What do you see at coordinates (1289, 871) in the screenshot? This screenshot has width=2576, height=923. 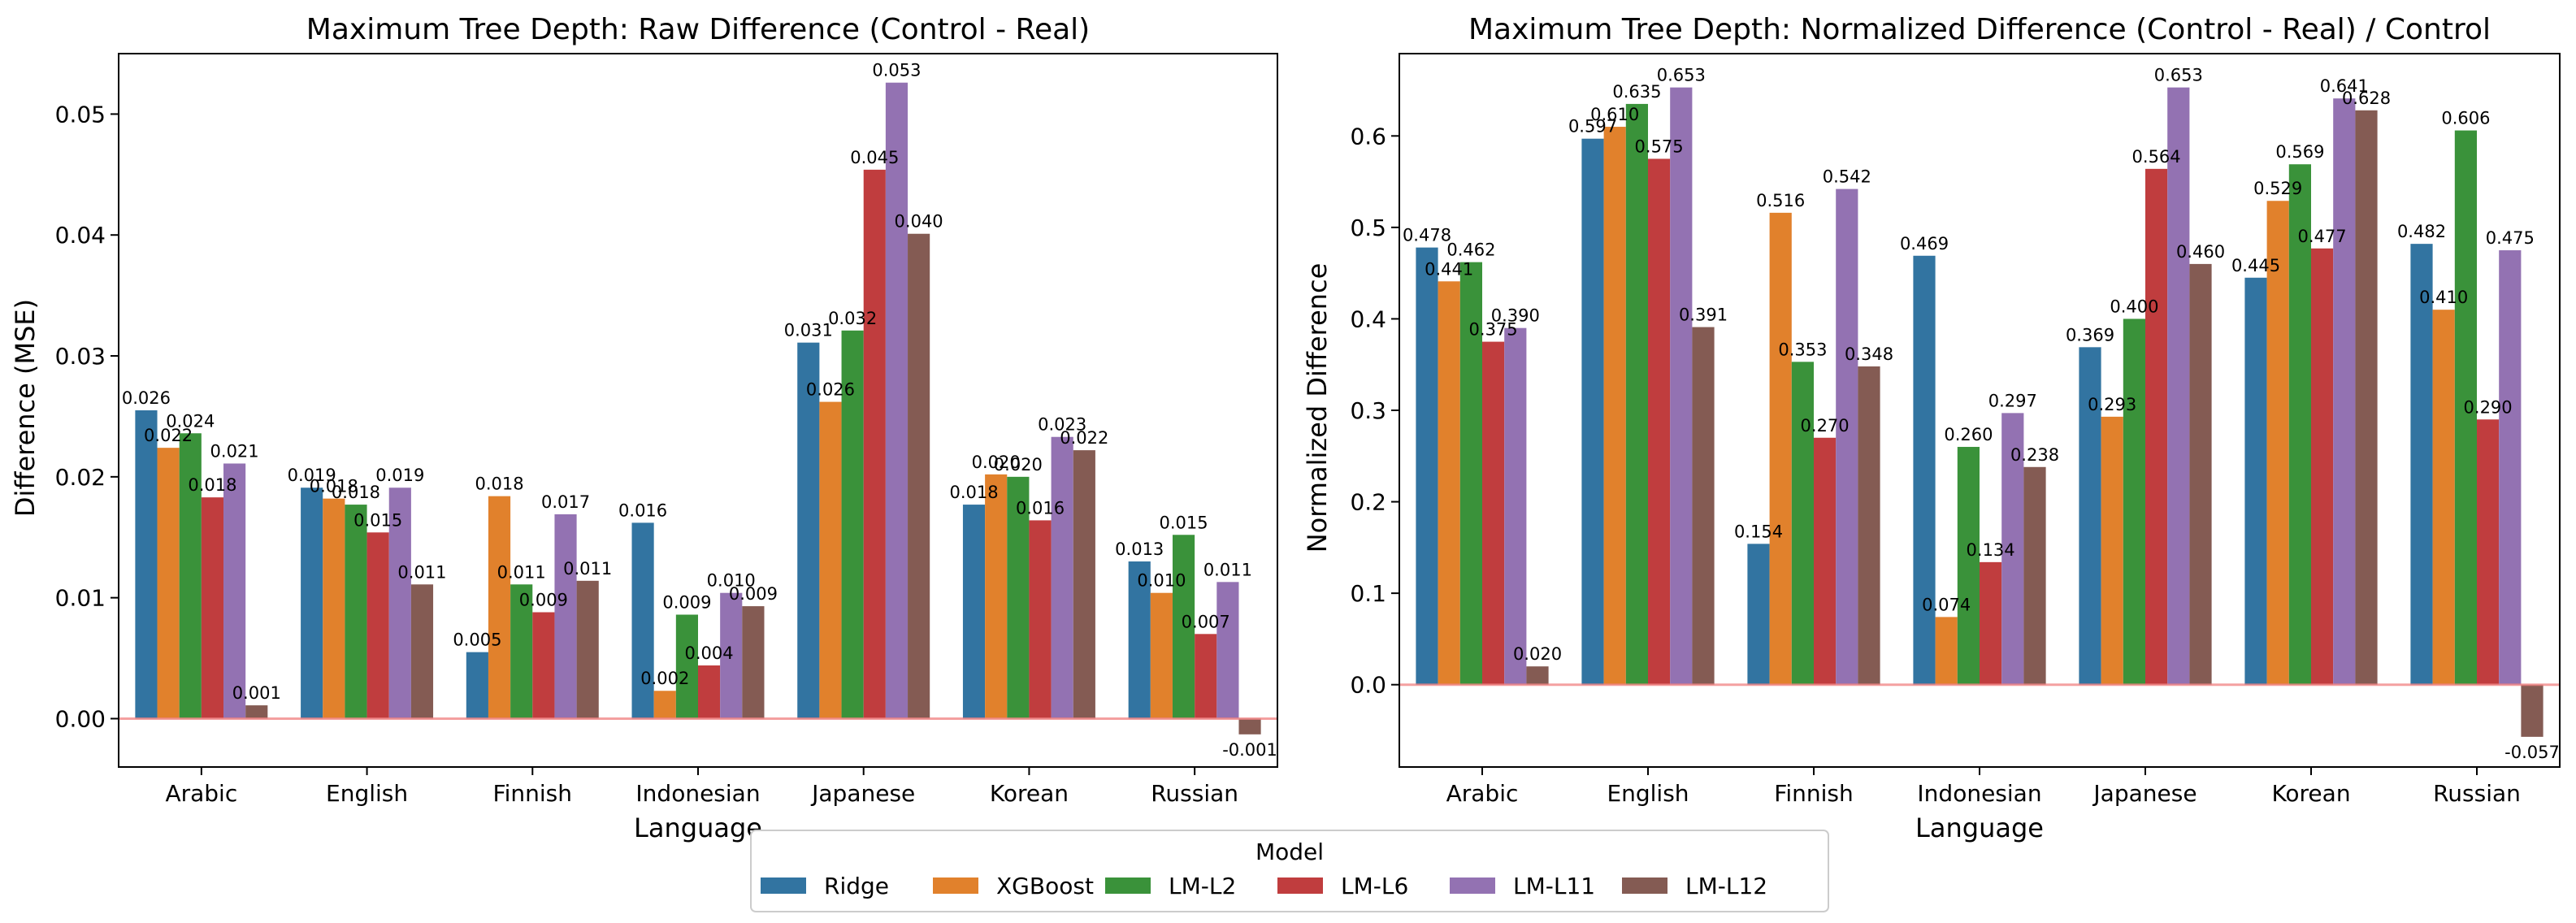 I see `legend-frame` at bounding box center [1289, 871].